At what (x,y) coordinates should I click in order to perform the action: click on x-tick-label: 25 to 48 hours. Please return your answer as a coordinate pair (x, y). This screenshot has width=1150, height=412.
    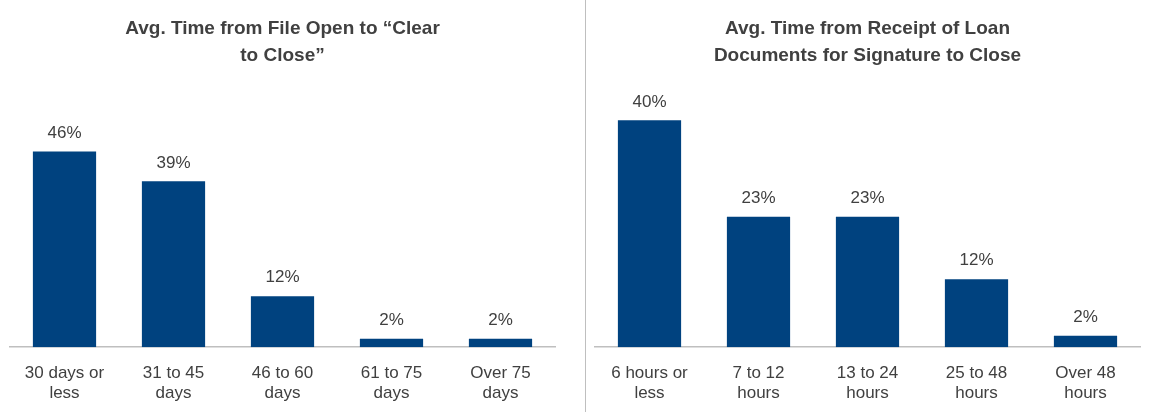
    Looking at the image, I should click on (976, 383).